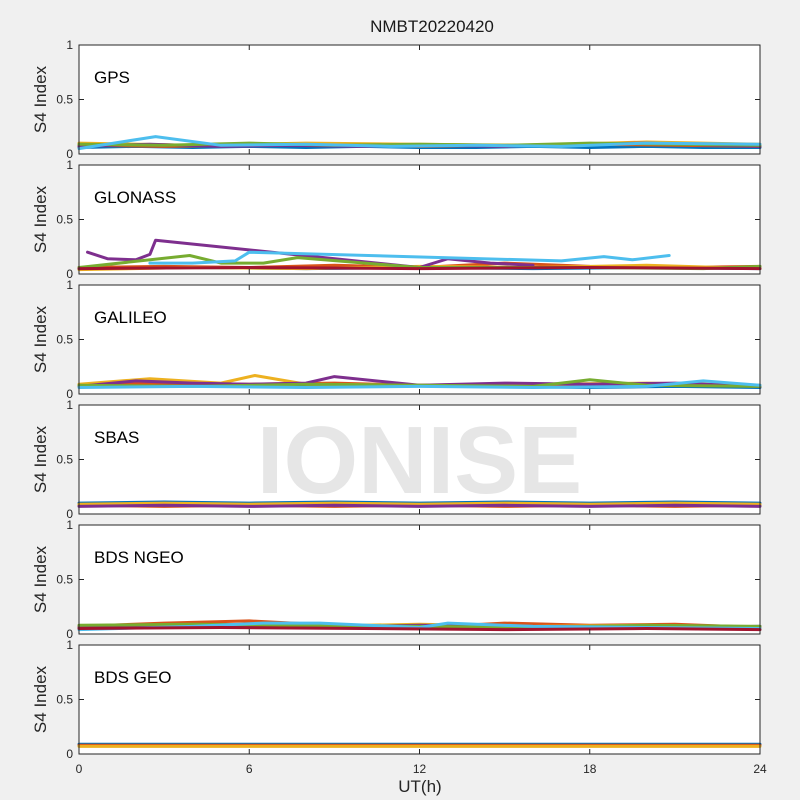 The image size is (800, 800). What do you see at coordinates (420, 786) in the screenshot?
I see `x-axis-label: UT(h)` at bounding box center [420, 786].